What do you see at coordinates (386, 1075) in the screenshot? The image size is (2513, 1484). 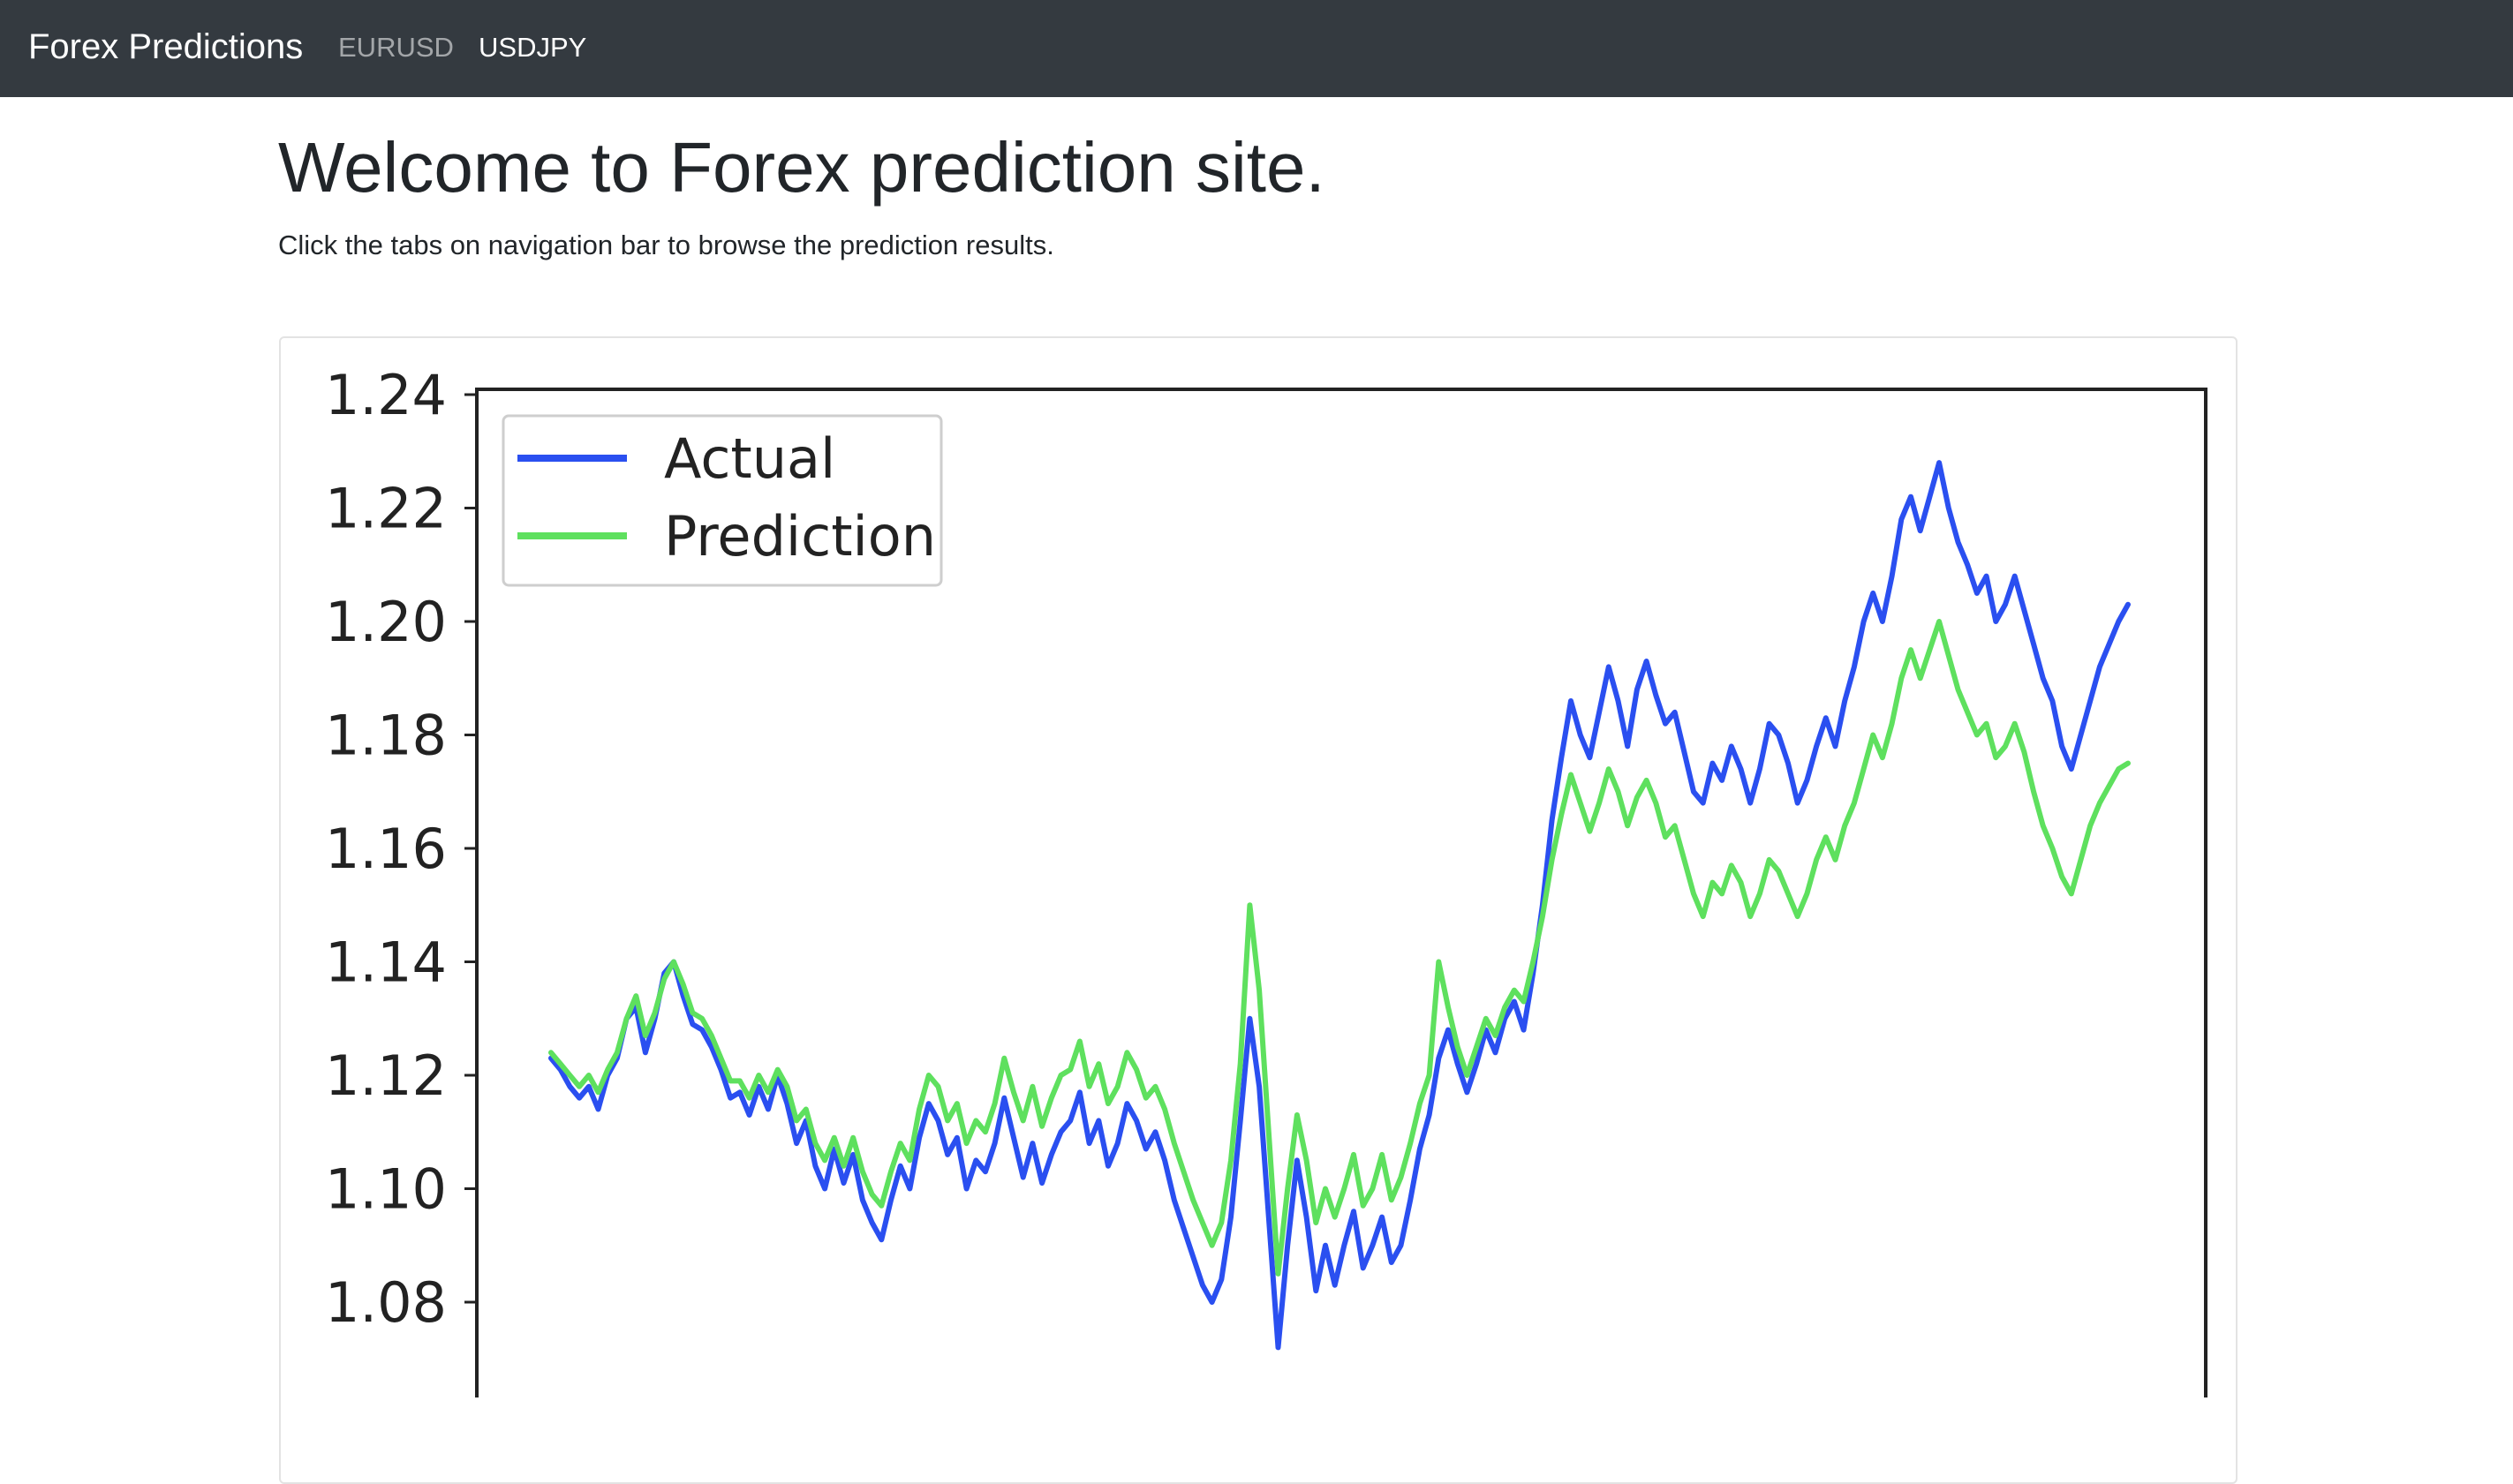 I see `y-tick-label: 1.12` at bounding box center [386, 1075].